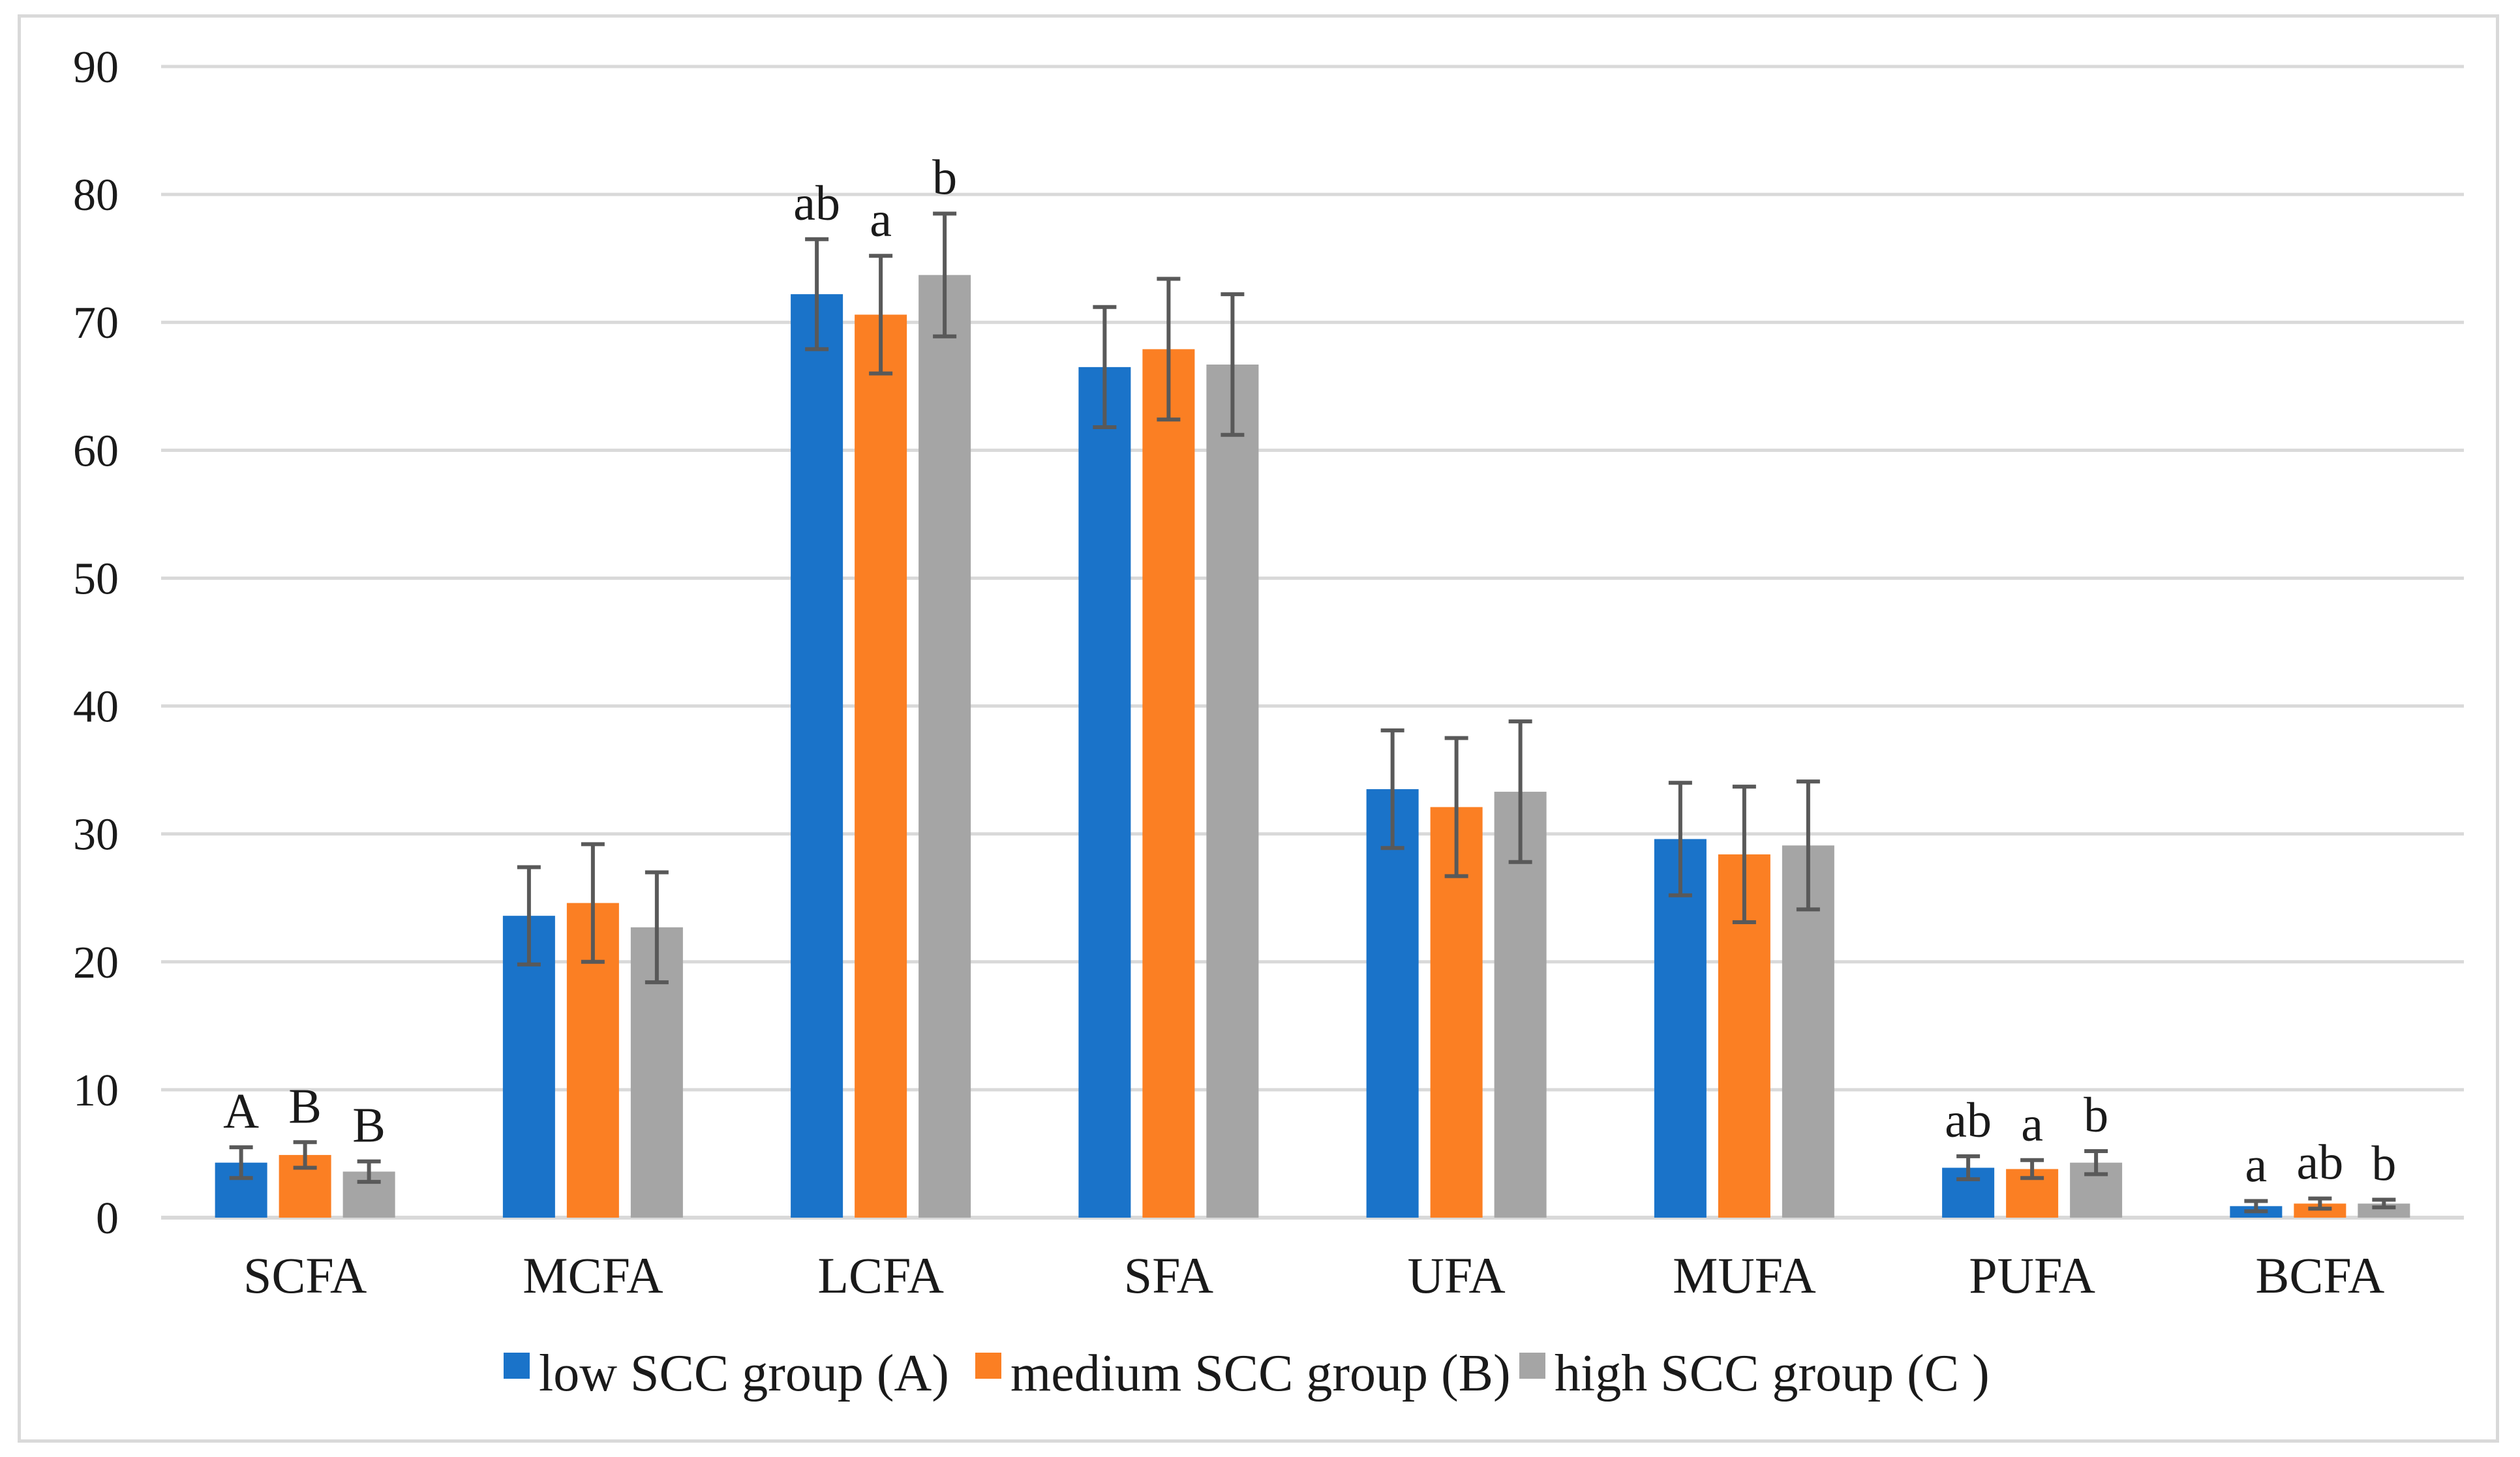 Image resolution: width=2520 pixels, height=1457 pixels. I want to click on x-category-label-lcfa: LCFA, so click(880, 1275).